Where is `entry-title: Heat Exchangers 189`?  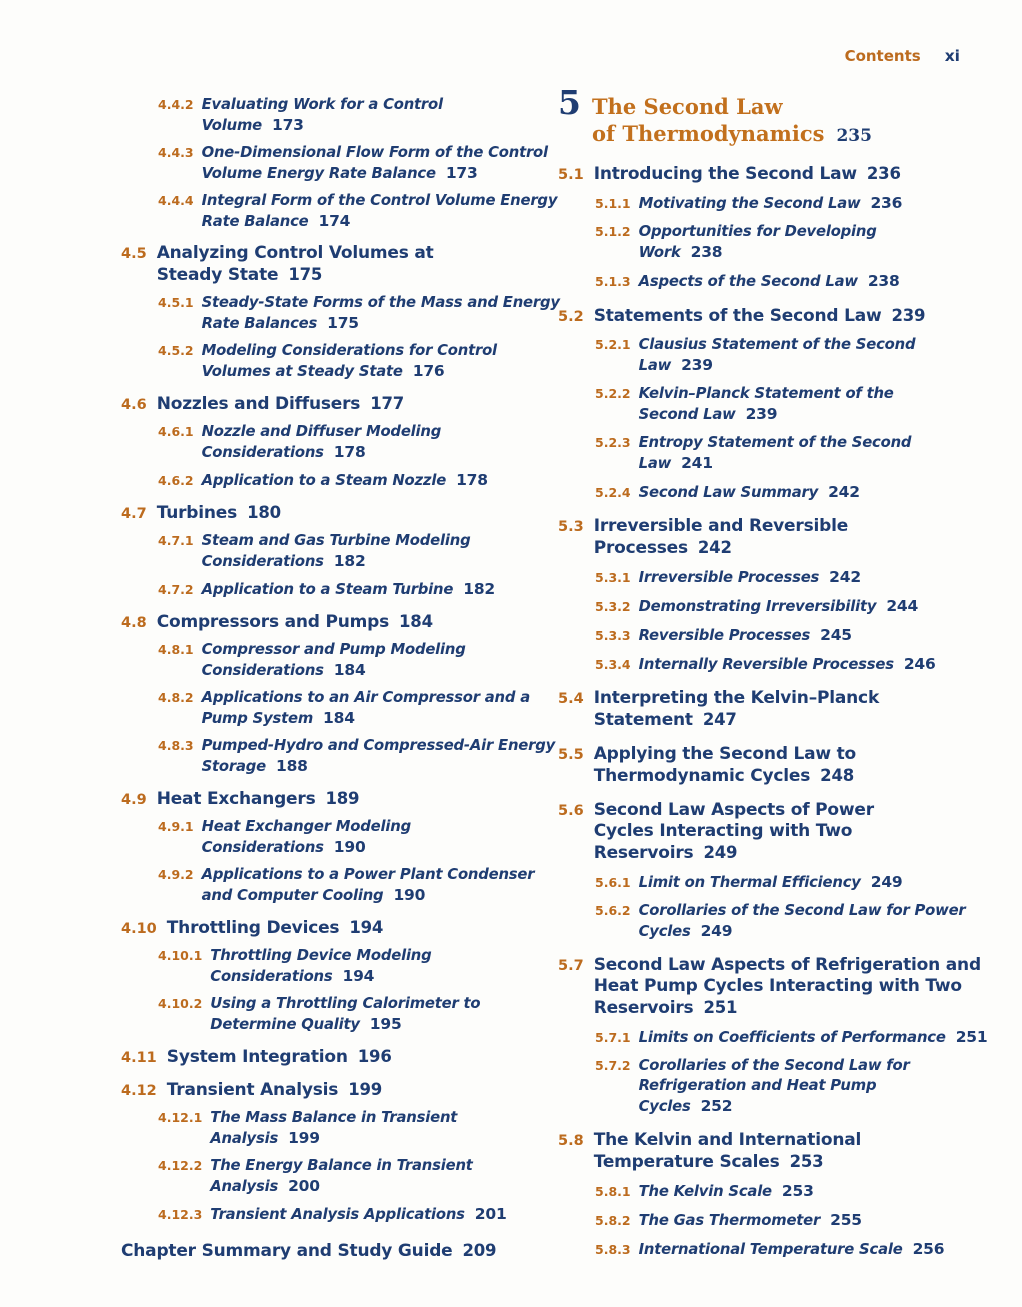
entry-title: Heat Exchangers 189 is located at coordinates (258, 799).